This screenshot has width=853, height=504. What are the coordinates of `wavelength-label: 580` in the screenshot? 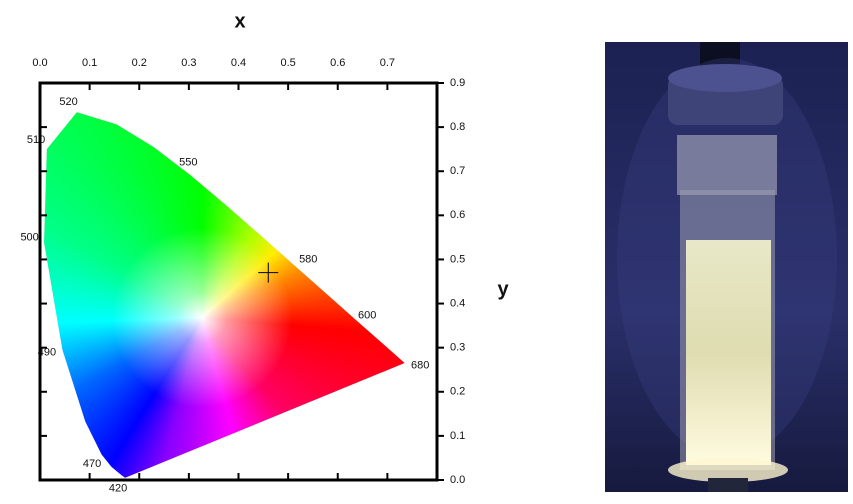 It's located at (308, 259).